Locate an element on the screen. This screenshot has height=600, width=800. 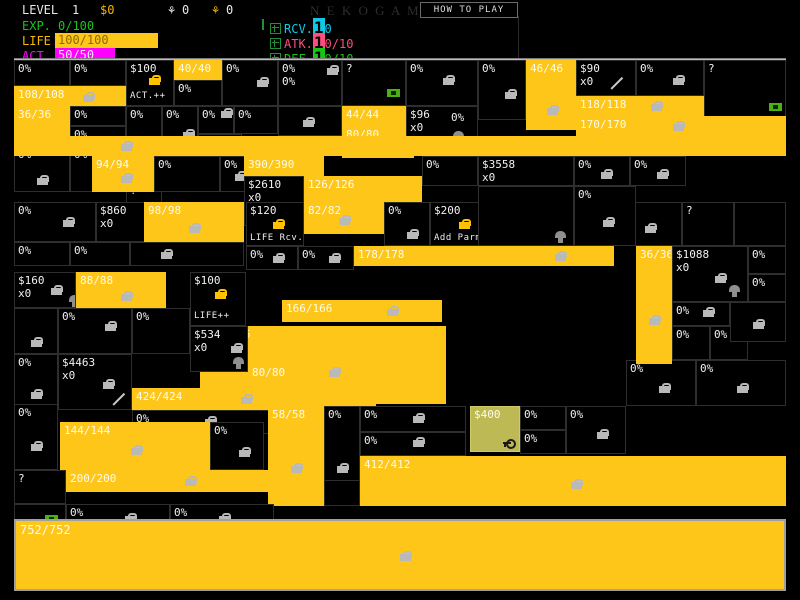
cell-multiplier: x0 is located at coordinates (25, 293).